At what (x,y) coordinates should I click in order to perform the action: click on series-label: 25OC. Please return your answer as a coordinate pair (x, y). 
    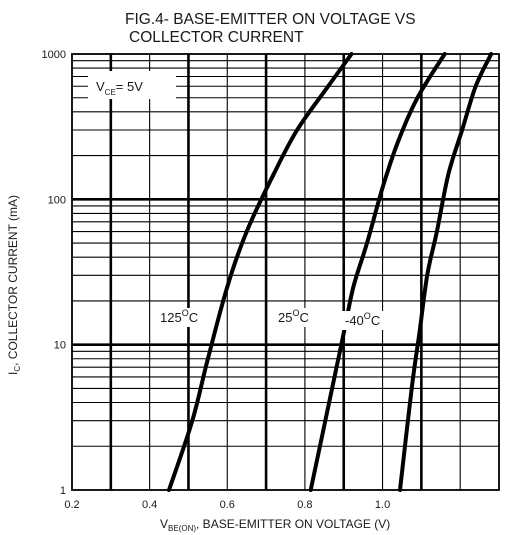
    Looking at the image, I should click on (293, 316).